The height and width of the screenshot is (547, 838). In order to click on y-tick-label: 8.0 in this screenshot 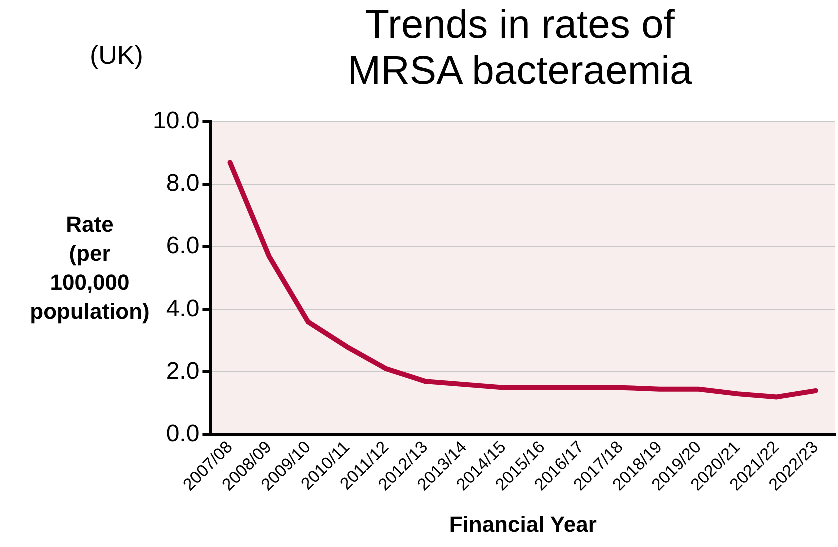, I will do `click(183, 184)`.